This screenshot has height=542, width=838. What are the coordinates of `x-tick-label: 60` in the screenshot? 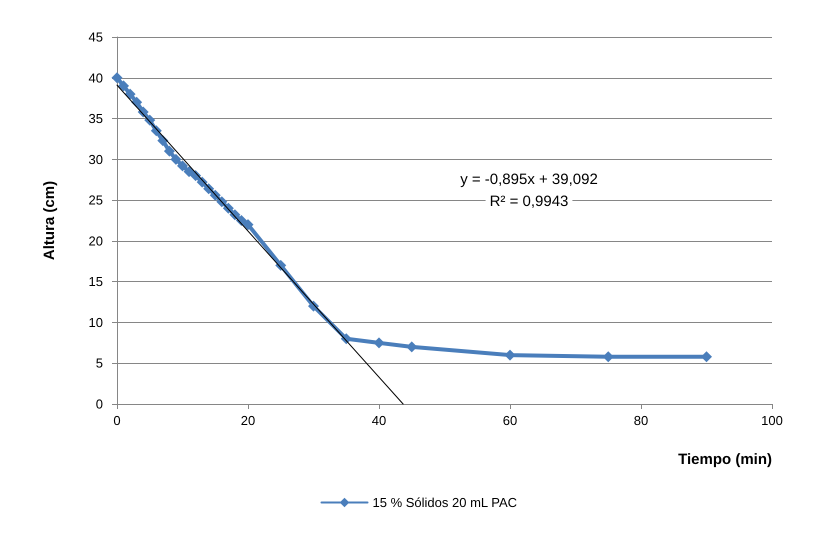 It's located at (510, 420).